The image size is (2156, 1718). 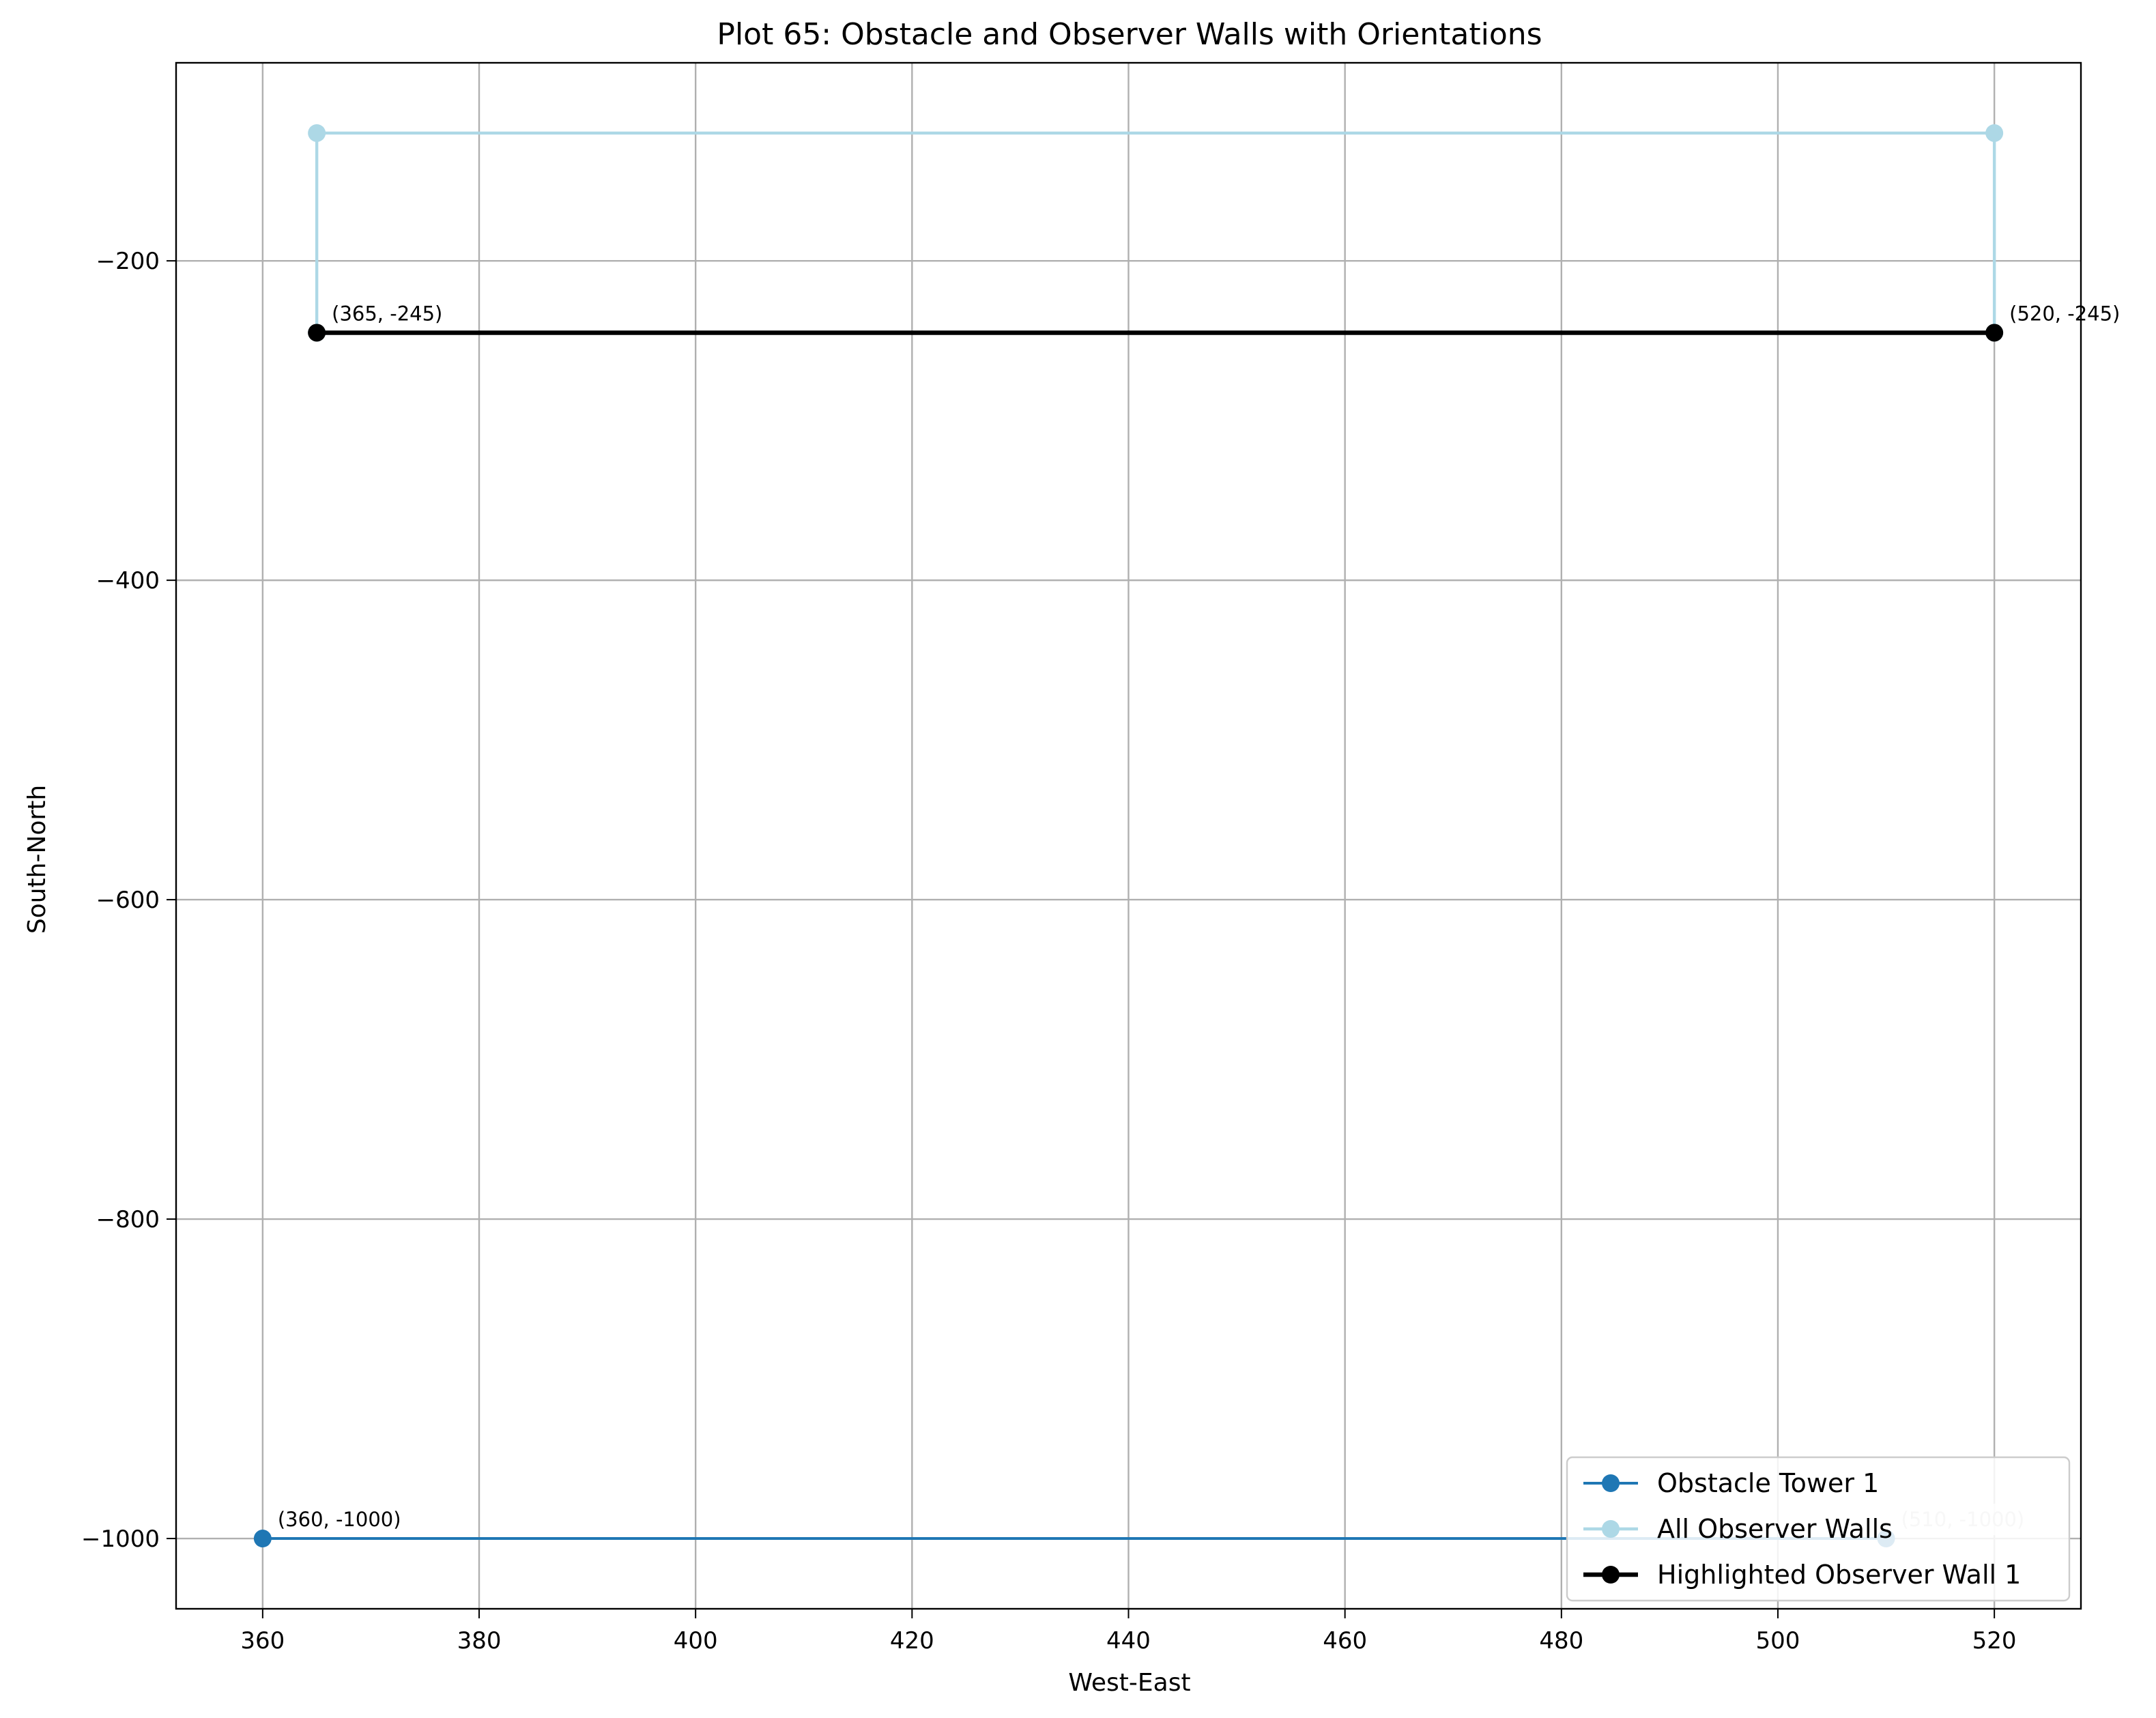 I want to click on y-tick-label: −1000, so click(x=120, y=1539).